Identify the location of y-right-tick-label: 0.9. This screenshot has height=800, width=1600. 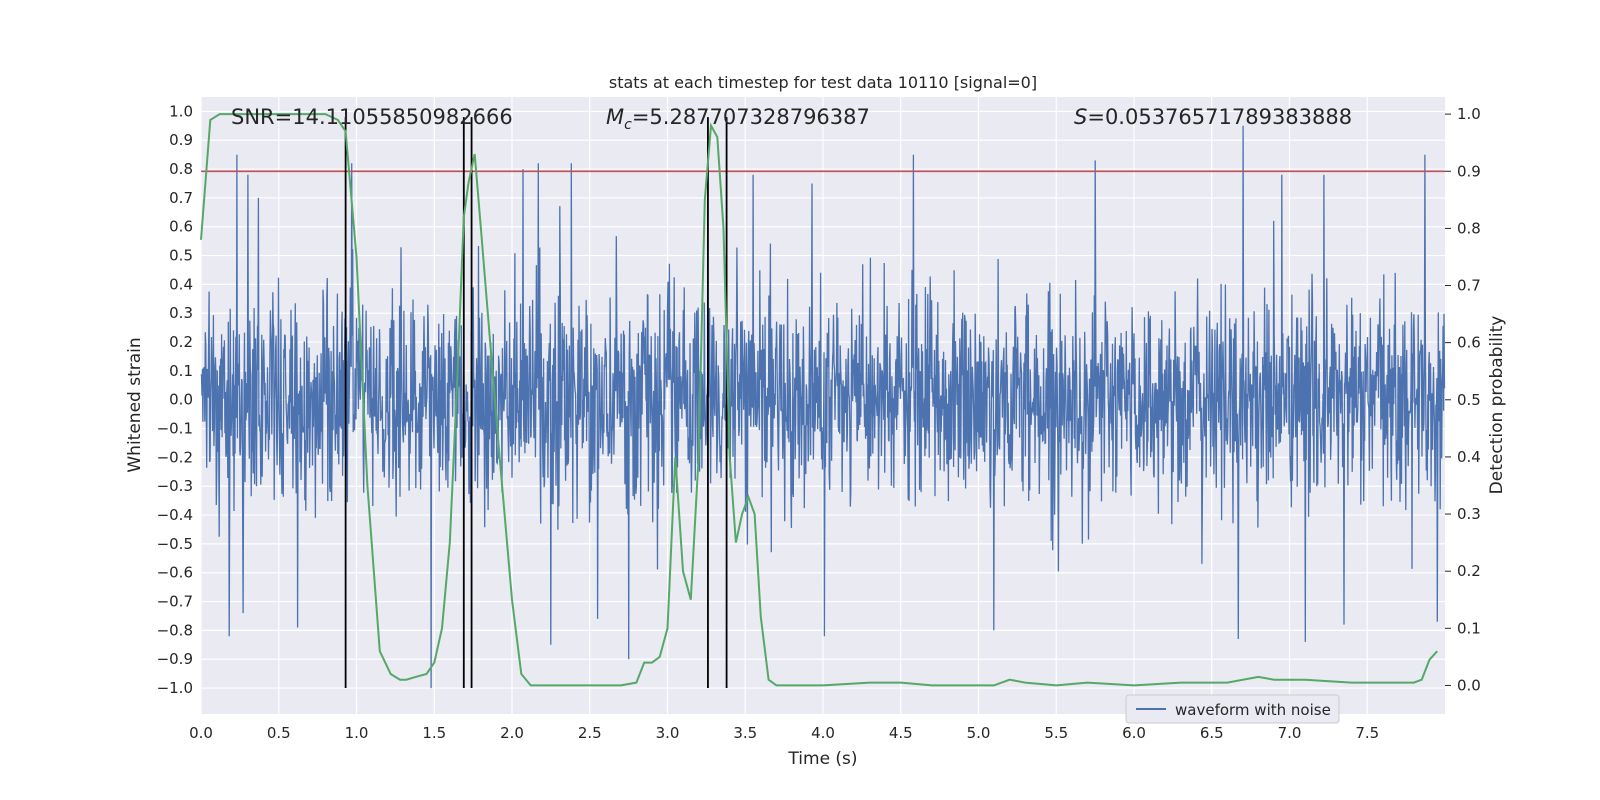
(1469, 171).